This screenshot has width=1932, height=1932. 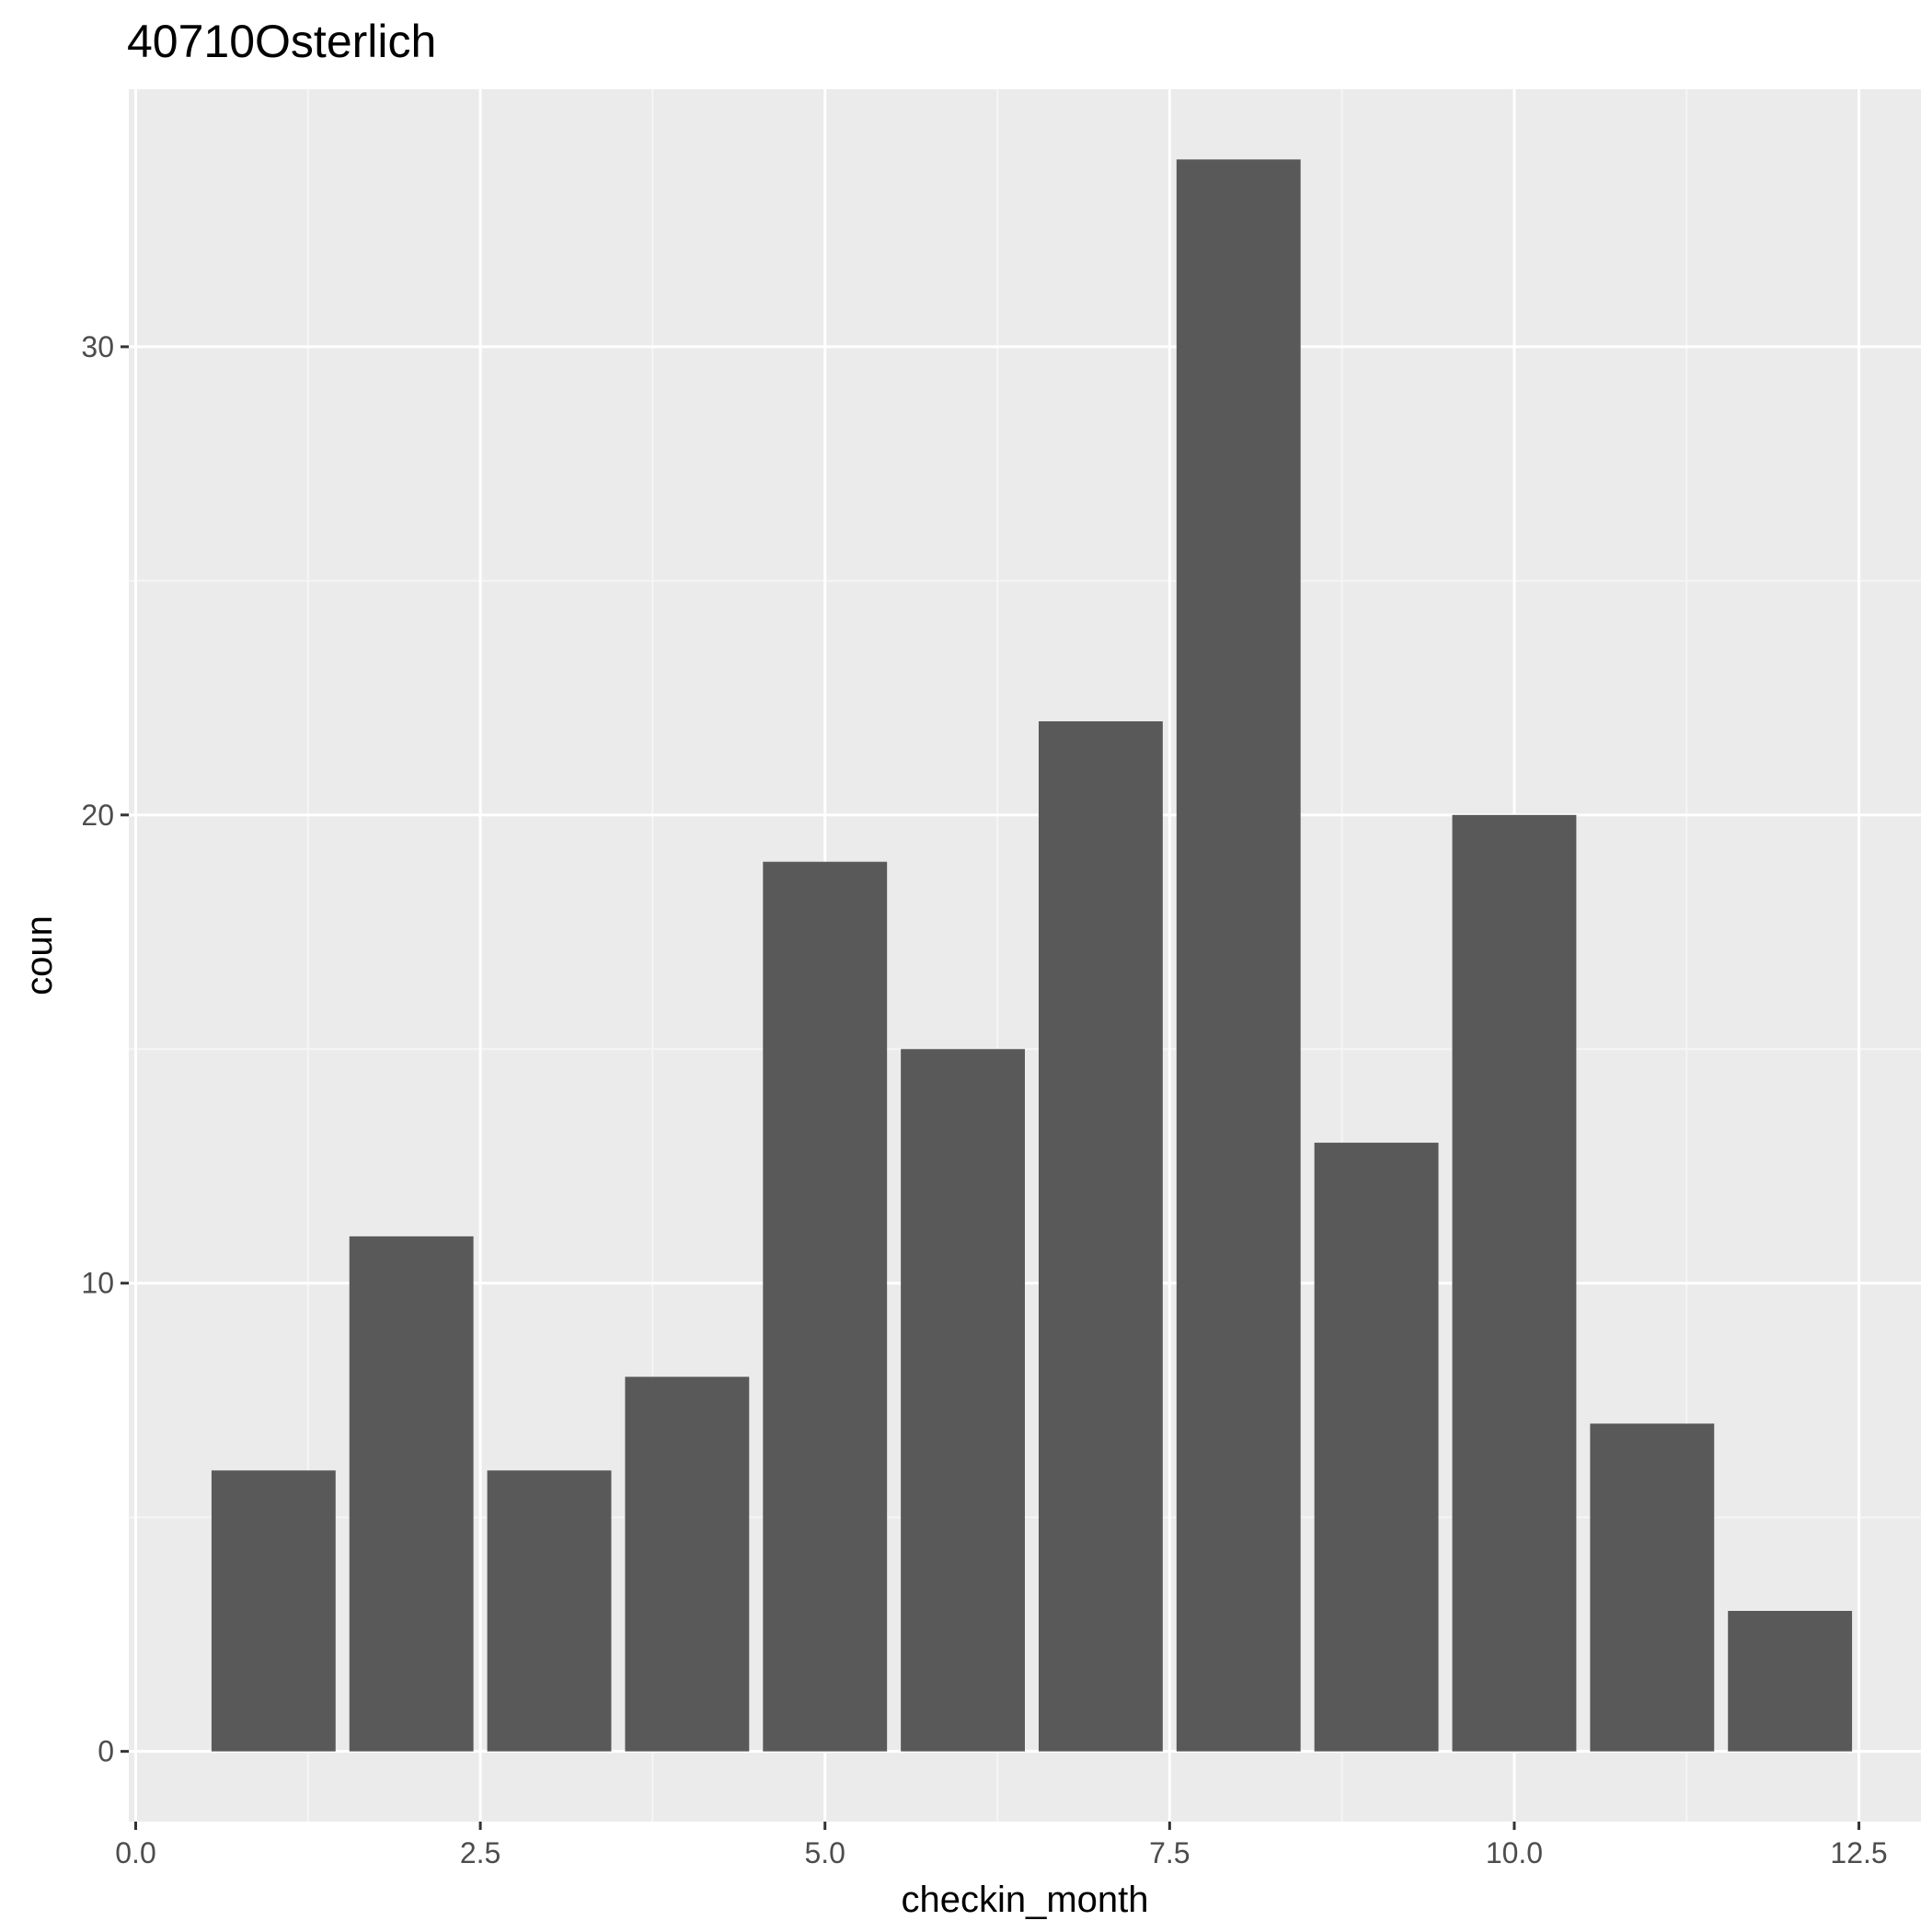 I want to click on x-tick-label: 10.0, so click(x=1514, y=1852).